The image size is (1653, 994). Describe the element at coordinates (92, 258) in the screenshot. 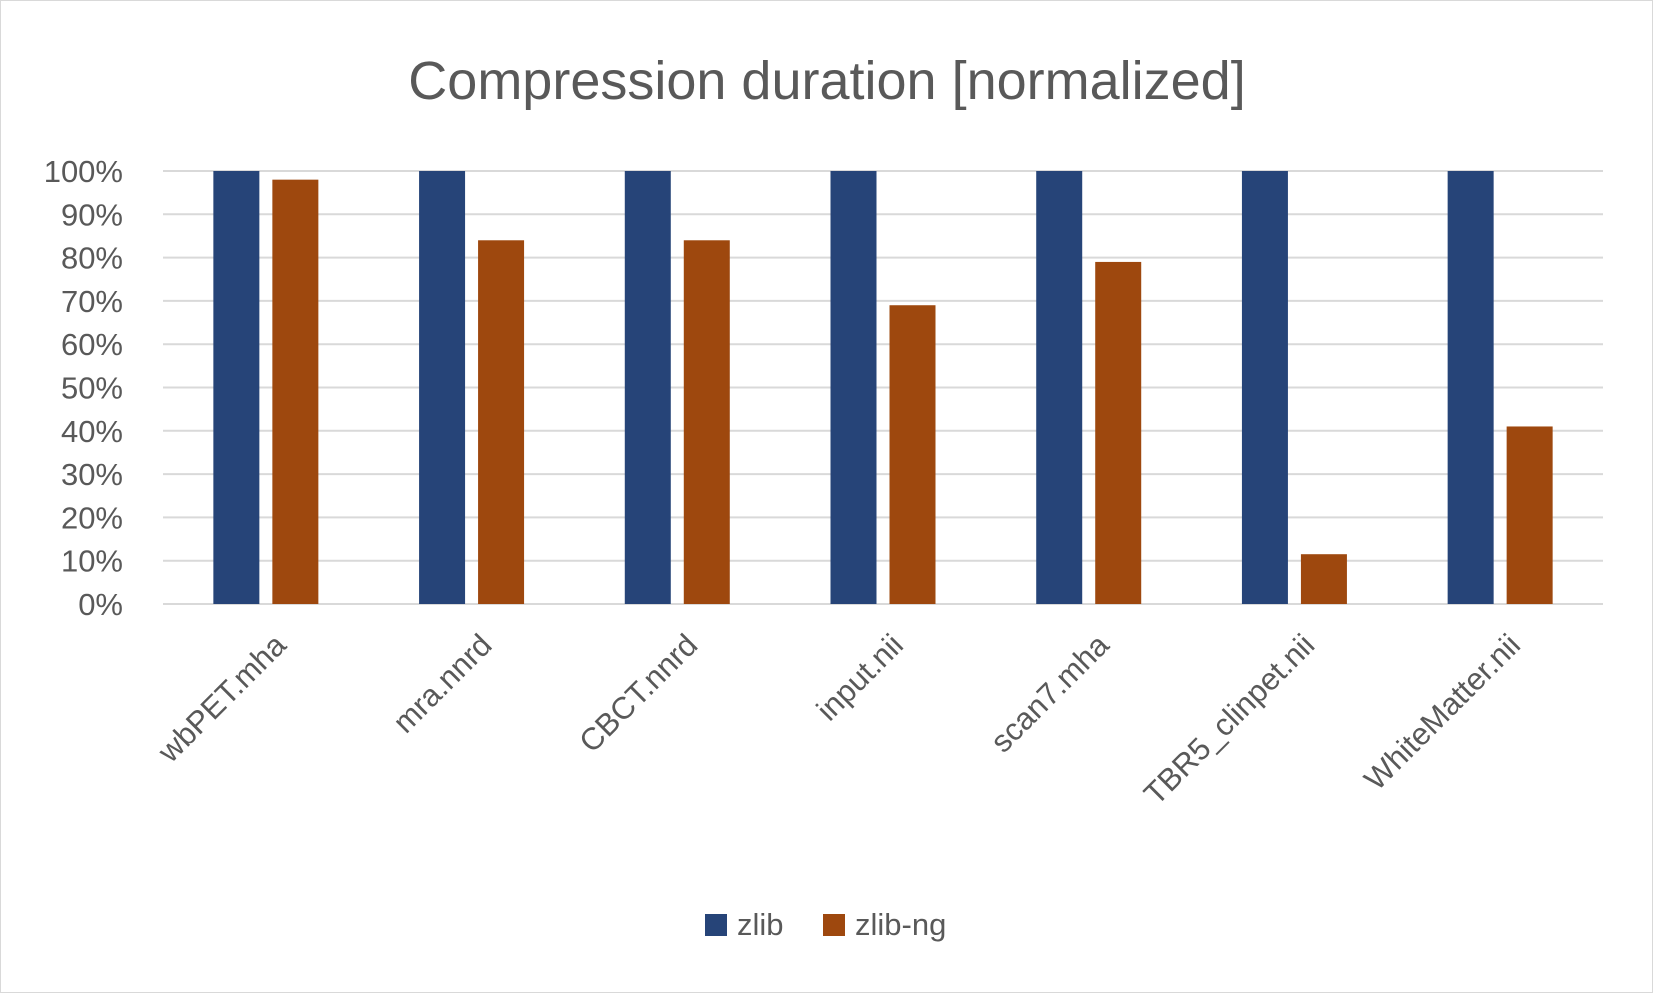

I see `y-tick-label: 80%` at that location.